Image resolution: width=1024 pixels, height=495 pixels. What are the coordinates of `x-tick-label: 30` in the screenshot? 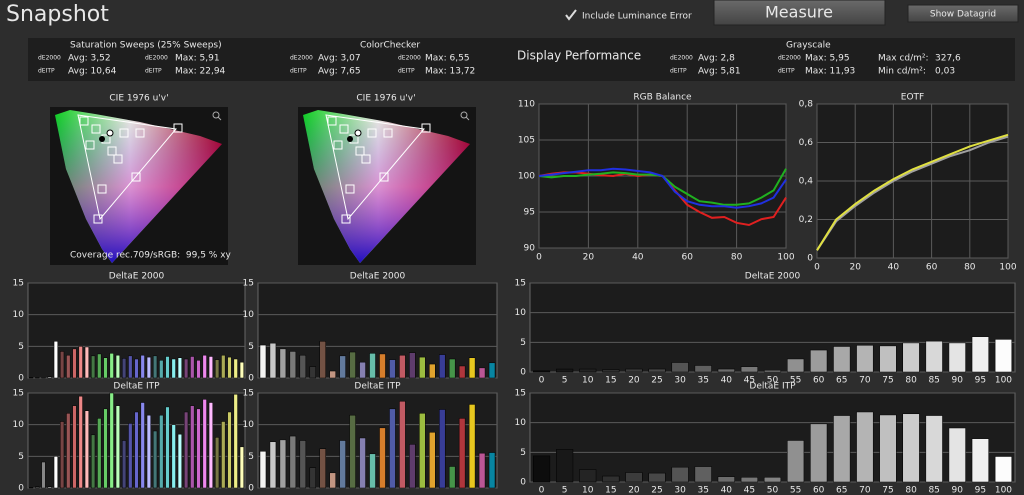 It's located at (680, 490).